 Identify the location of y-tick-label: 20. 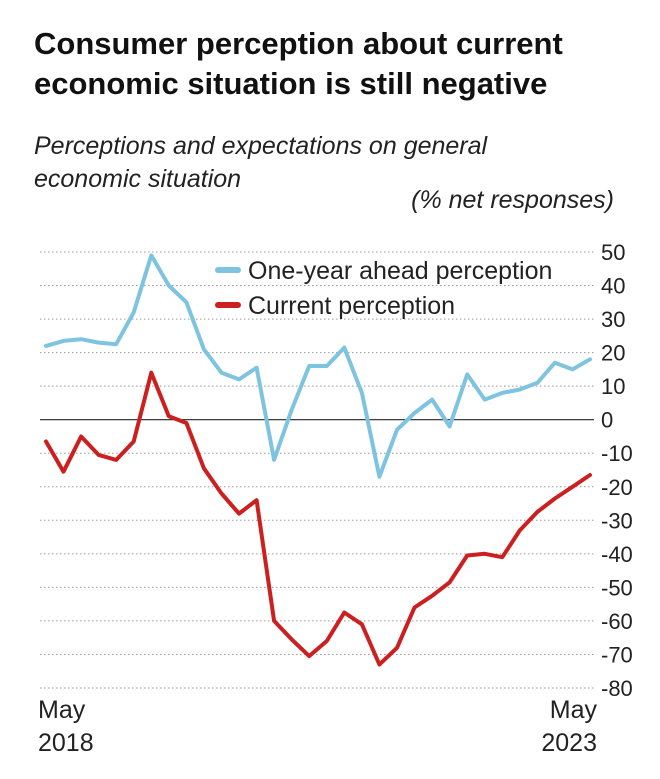
(613, 353).